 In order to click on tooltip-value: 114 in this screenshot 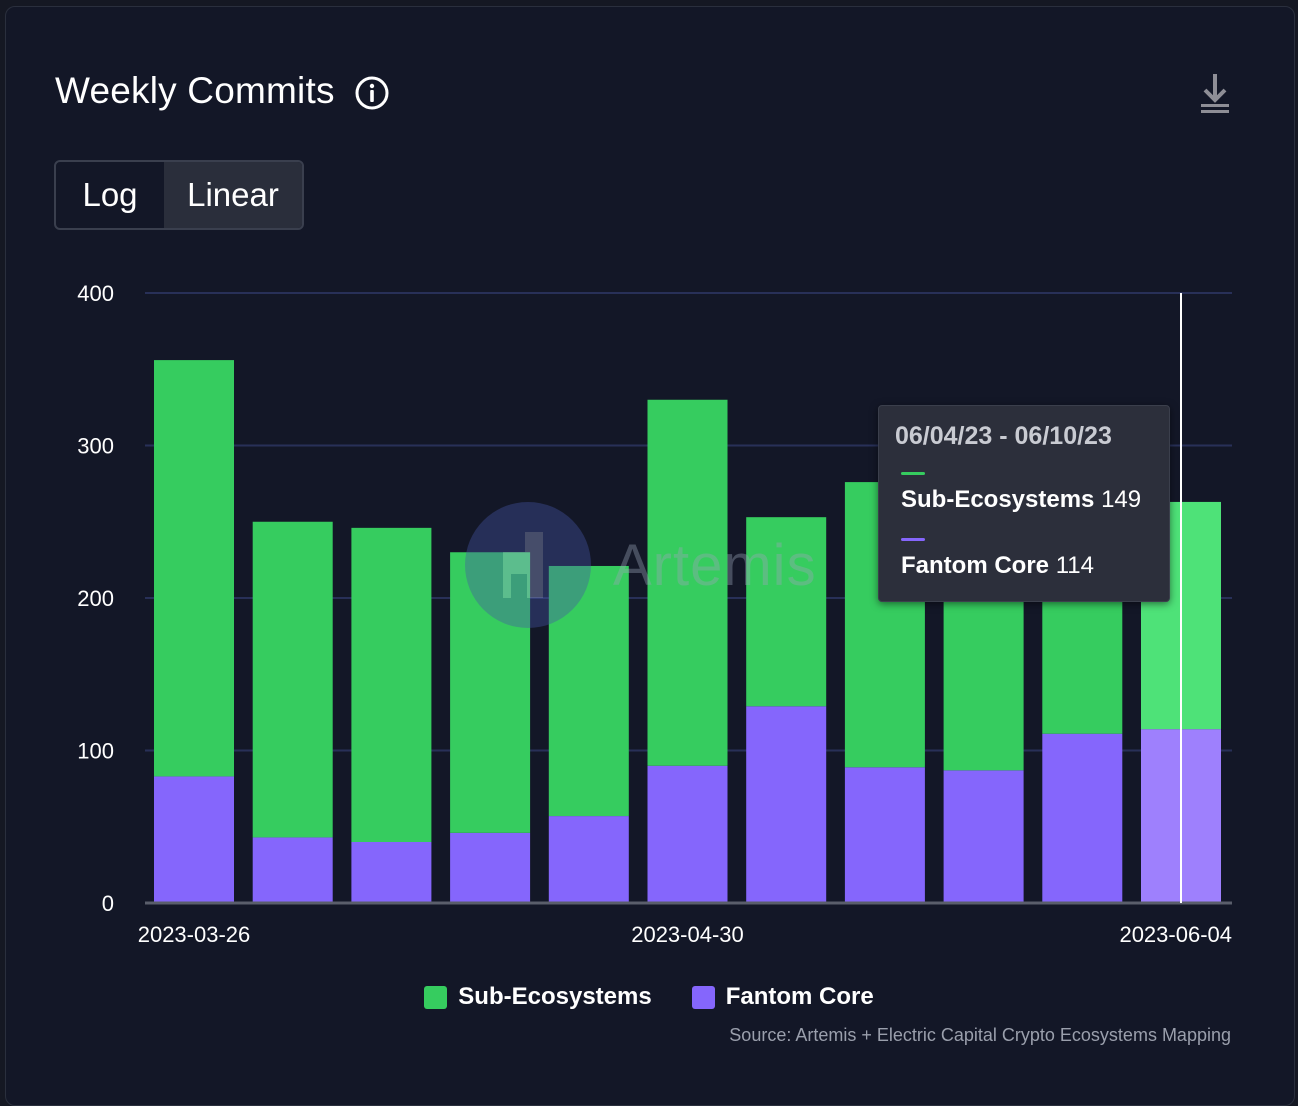, I will do `click(1074, 565)`.